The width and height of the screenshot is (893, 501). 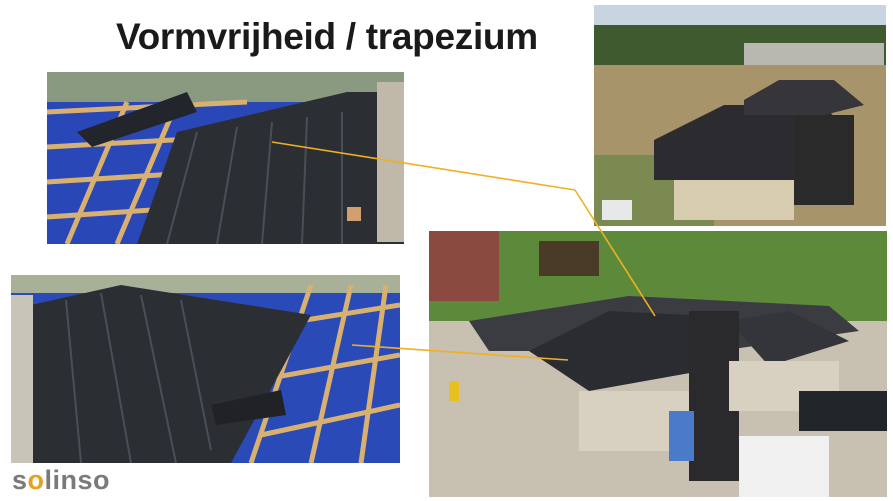 I want to click on solinso-logo: solinso, so click(x=61, y=480).